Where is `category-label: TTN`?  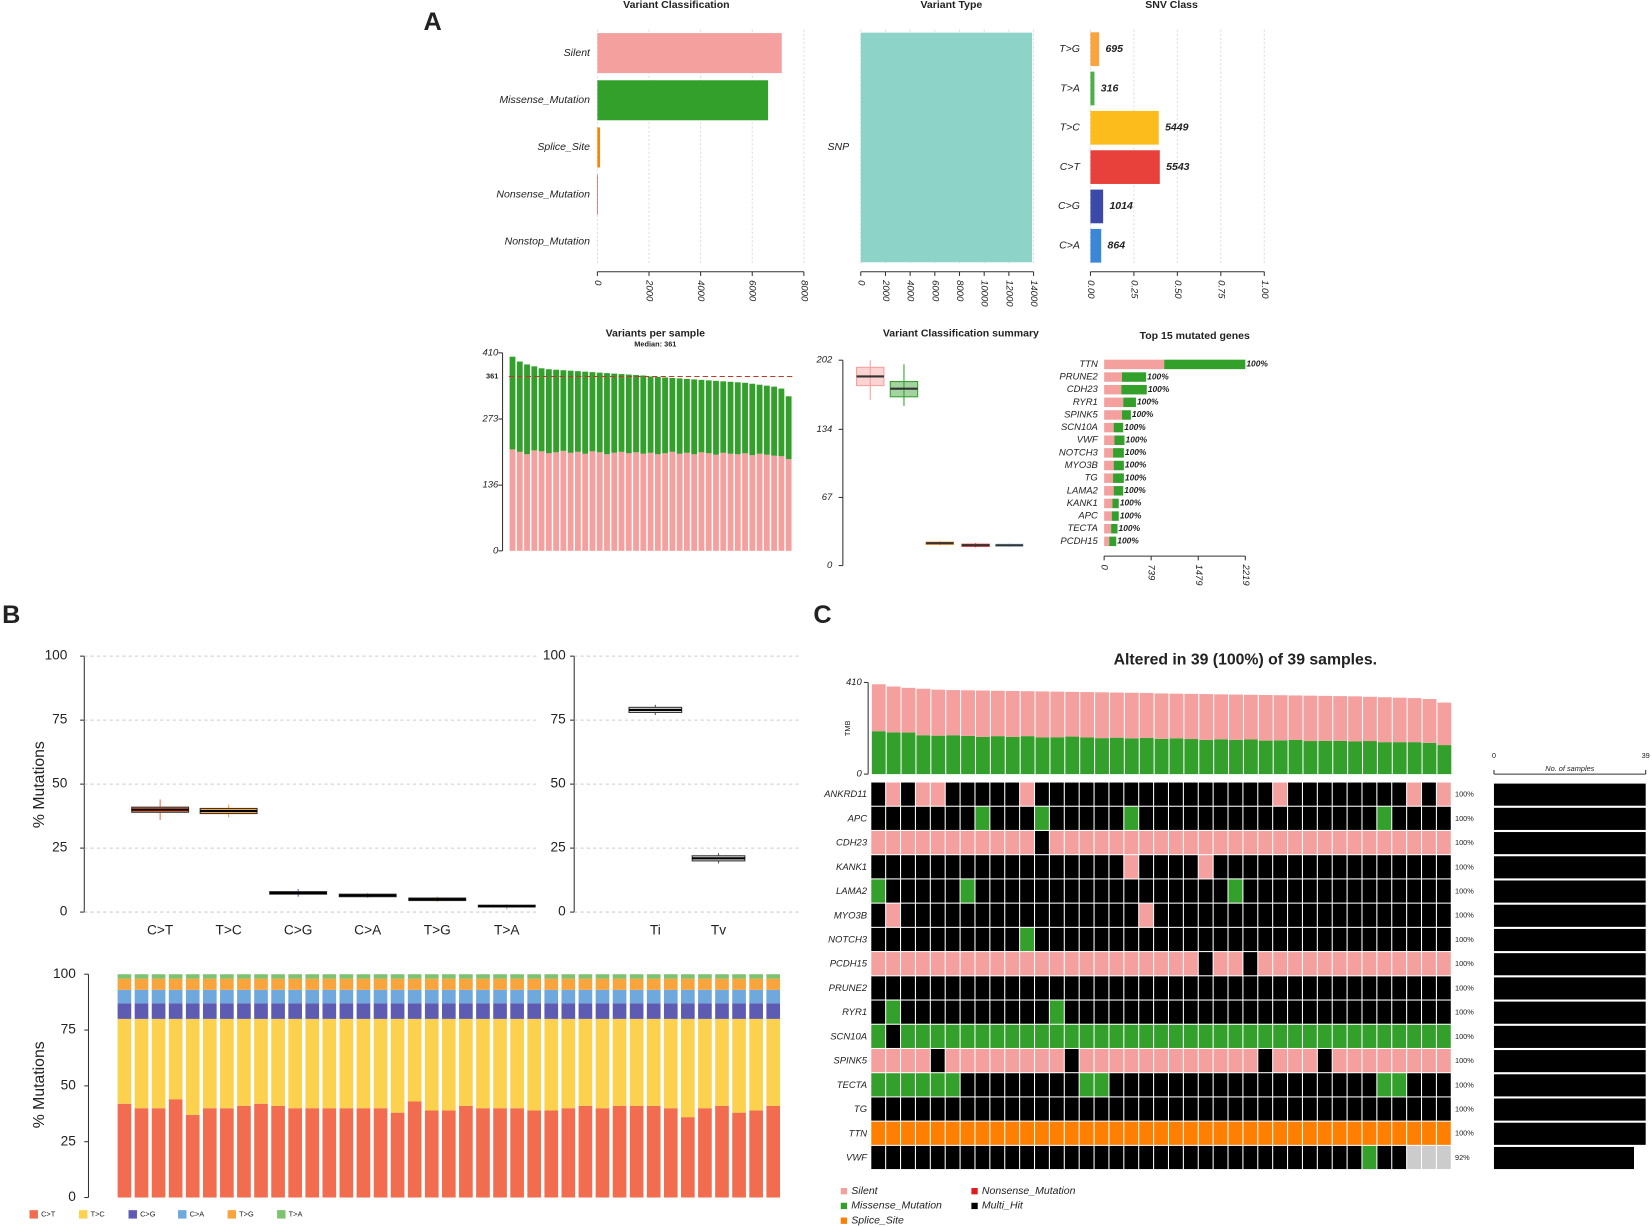
category-label: TTN is located at coordinates (1088, 364).